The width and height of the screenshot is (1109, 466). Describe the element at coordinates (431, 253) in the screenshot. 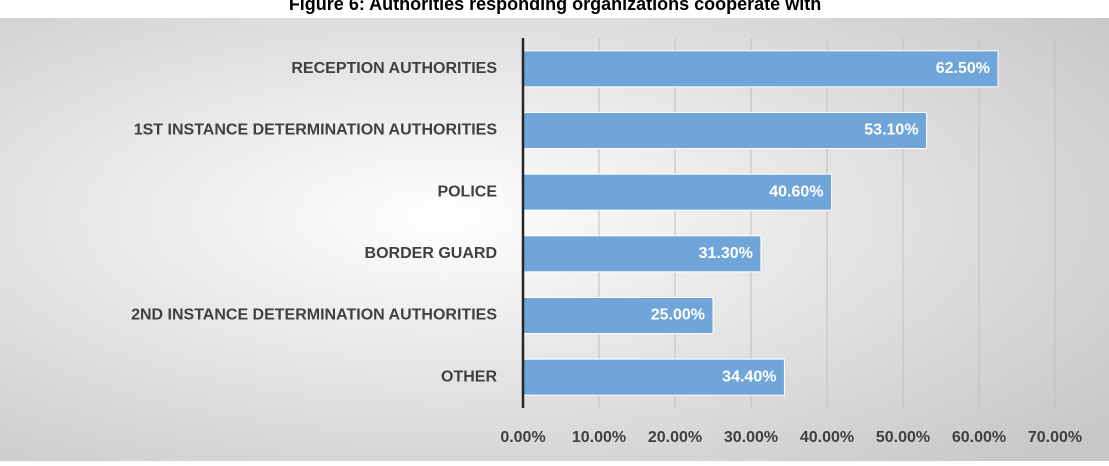

I see `y-tick-label: BORDER GUARD` at that location.